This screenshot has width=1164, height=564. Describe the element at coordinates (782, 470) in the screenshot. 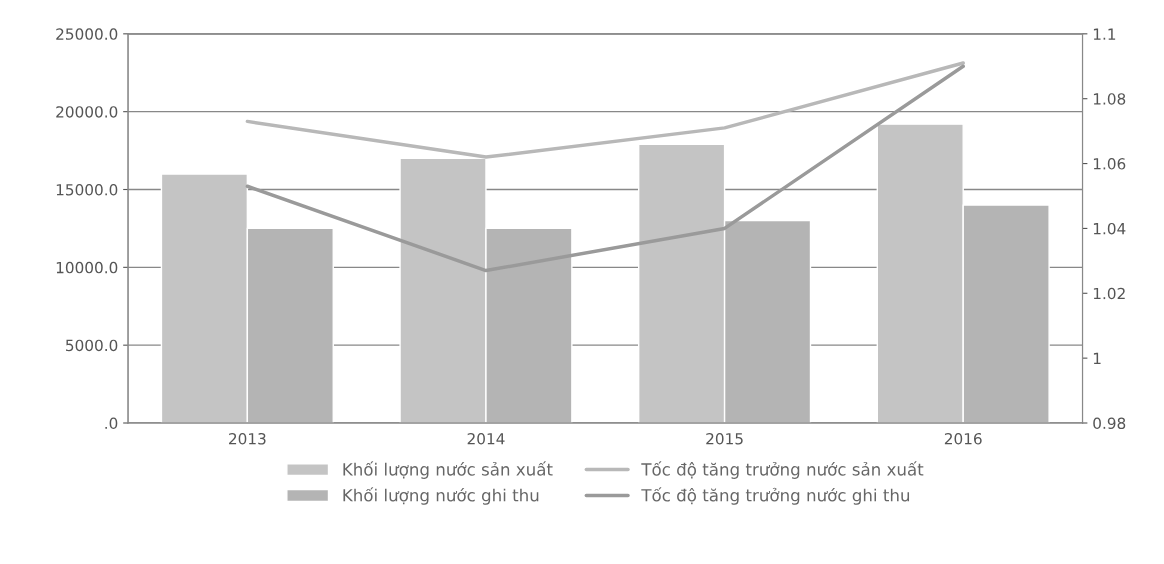

I see `legend-label: Tốc độ tăng trưởng nước sản xuất` at that location.